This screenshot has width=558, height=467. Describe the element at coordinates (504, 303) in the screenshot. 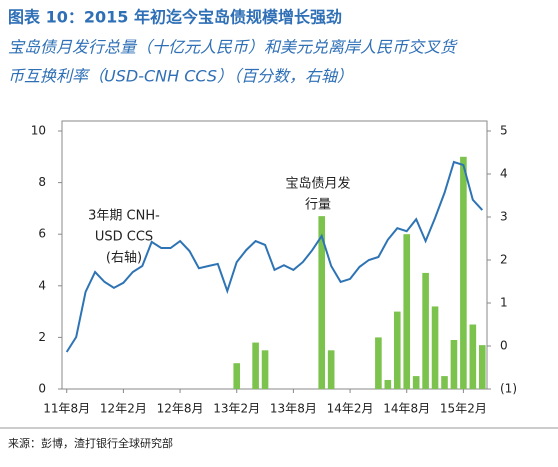

I see `y2-tick-label: 1` at that location.